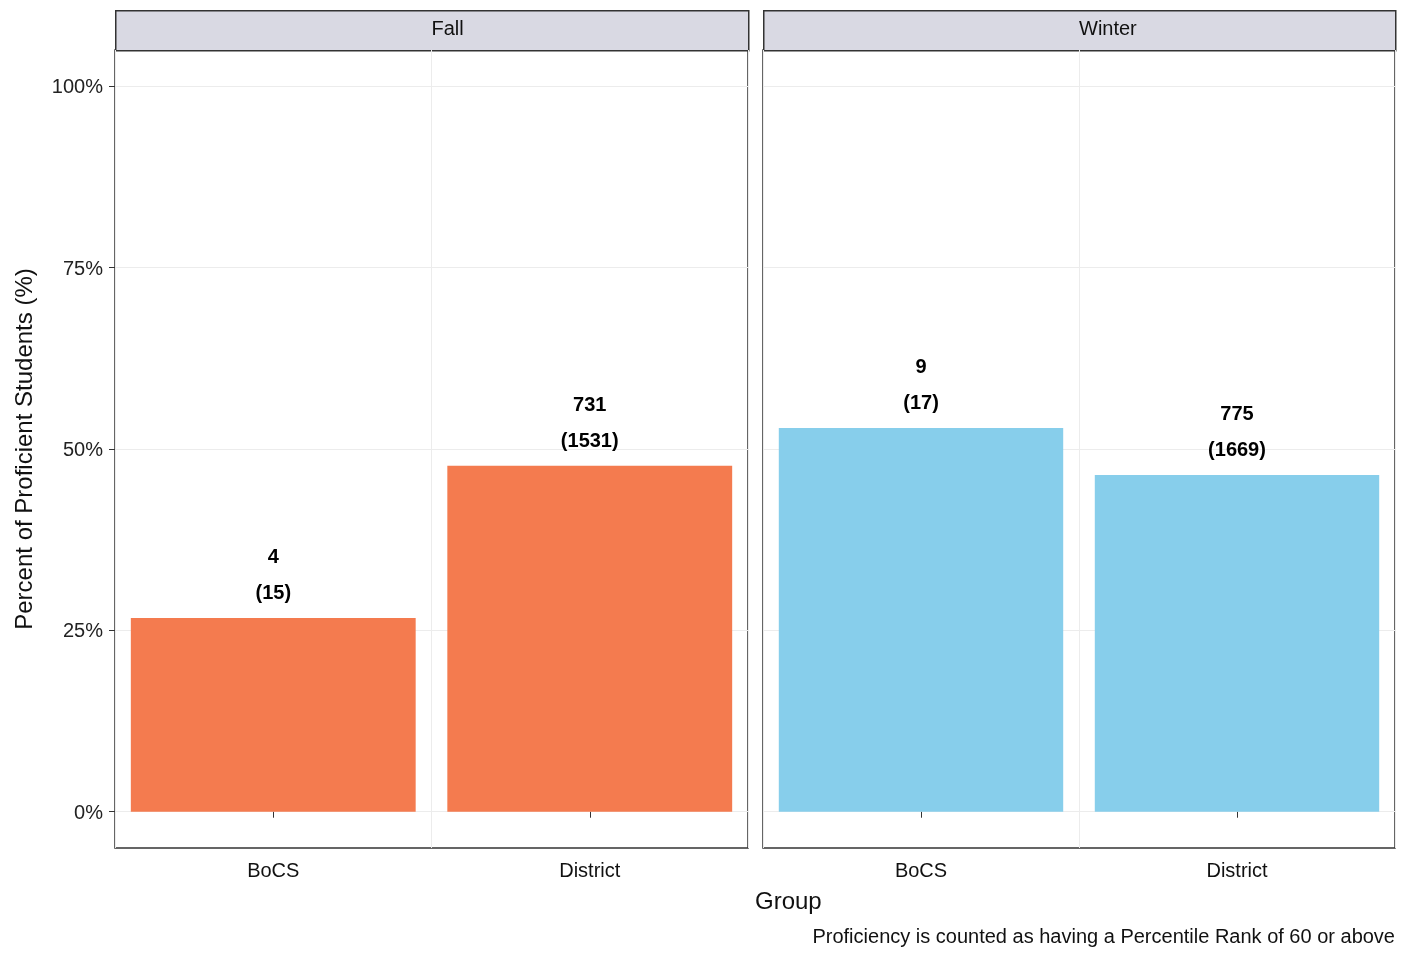  What do you see at coordinates (23, 449) in the screenshot?
I see `y-axis-title: Percent of Proficient Students (%)` at bounding box center [23, 449].